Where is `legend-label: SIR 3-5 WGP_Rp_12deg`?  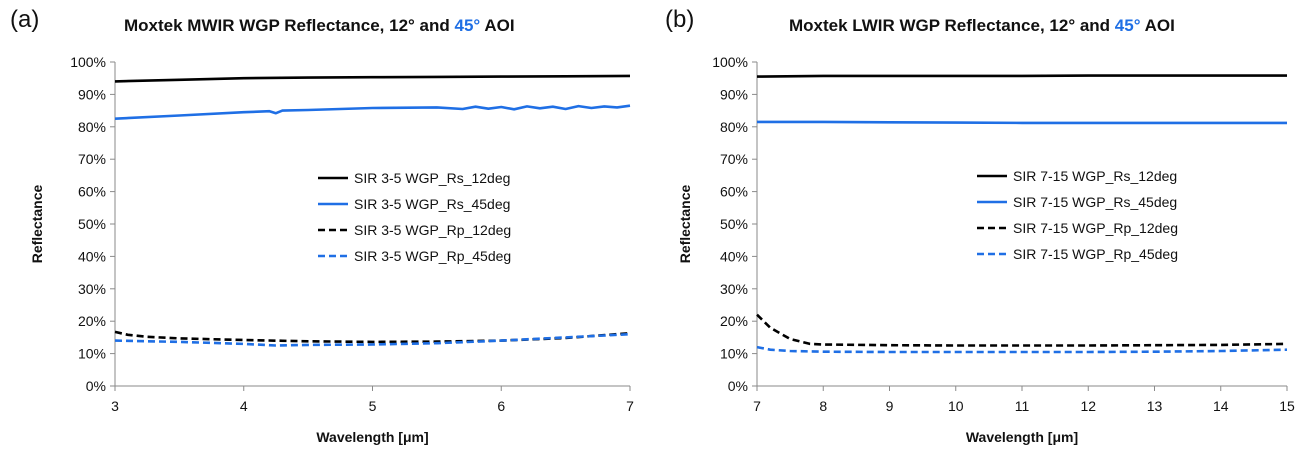
legend-label: SIR 3-5 WGP_Rp_12deg is located at coordinates (432, 230).